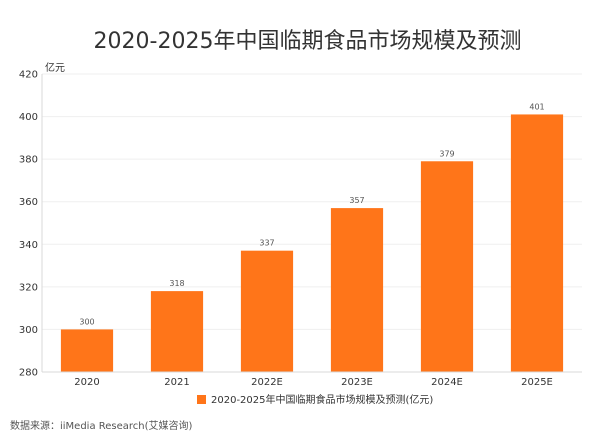 This screenshot has height=435, width=615. I want to click on y-tick-label: 420, so click(28, 75).